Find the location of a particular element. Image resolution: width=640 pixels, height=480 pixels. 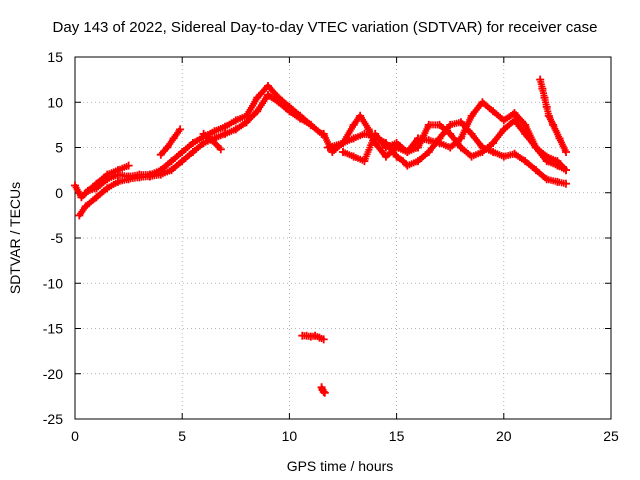

series-track-i is located at coordinates (553, 115).